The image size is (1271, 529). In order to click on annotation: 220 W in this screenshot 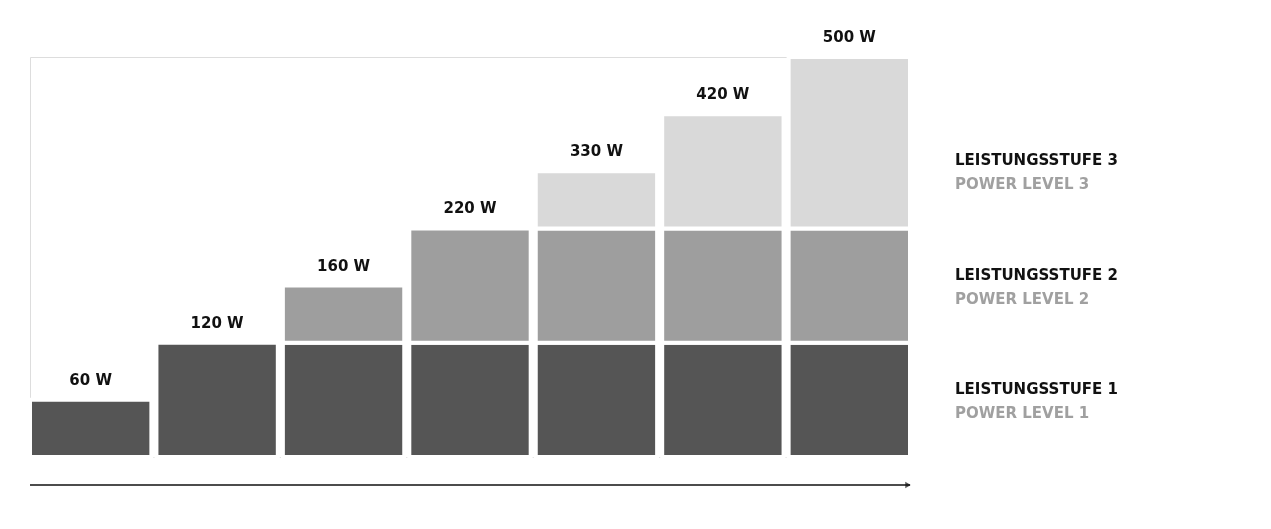, I will do `click(470, 208)`.